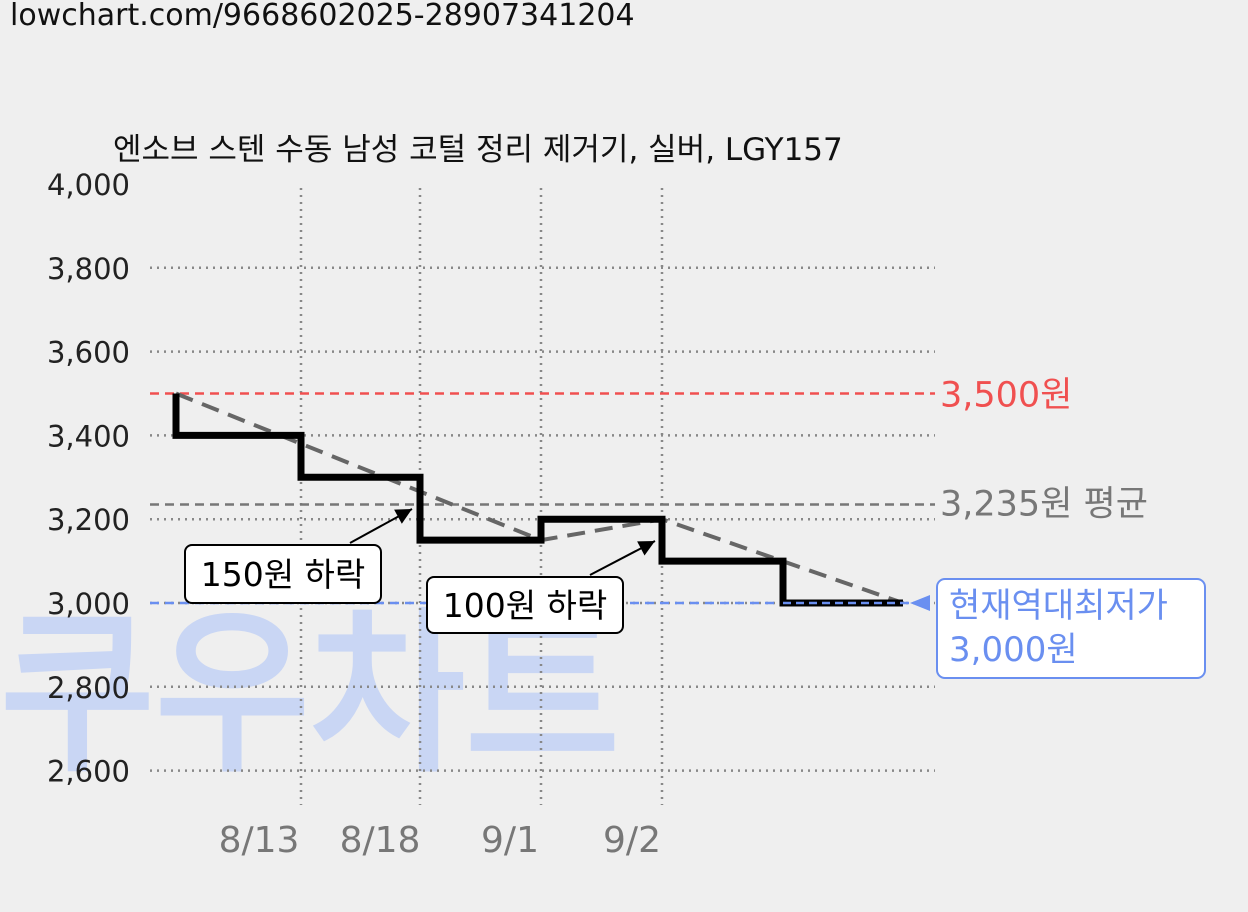 The image size is (1248, 912). I want to click on x-tick-label: 8/13, so click(259, 840).